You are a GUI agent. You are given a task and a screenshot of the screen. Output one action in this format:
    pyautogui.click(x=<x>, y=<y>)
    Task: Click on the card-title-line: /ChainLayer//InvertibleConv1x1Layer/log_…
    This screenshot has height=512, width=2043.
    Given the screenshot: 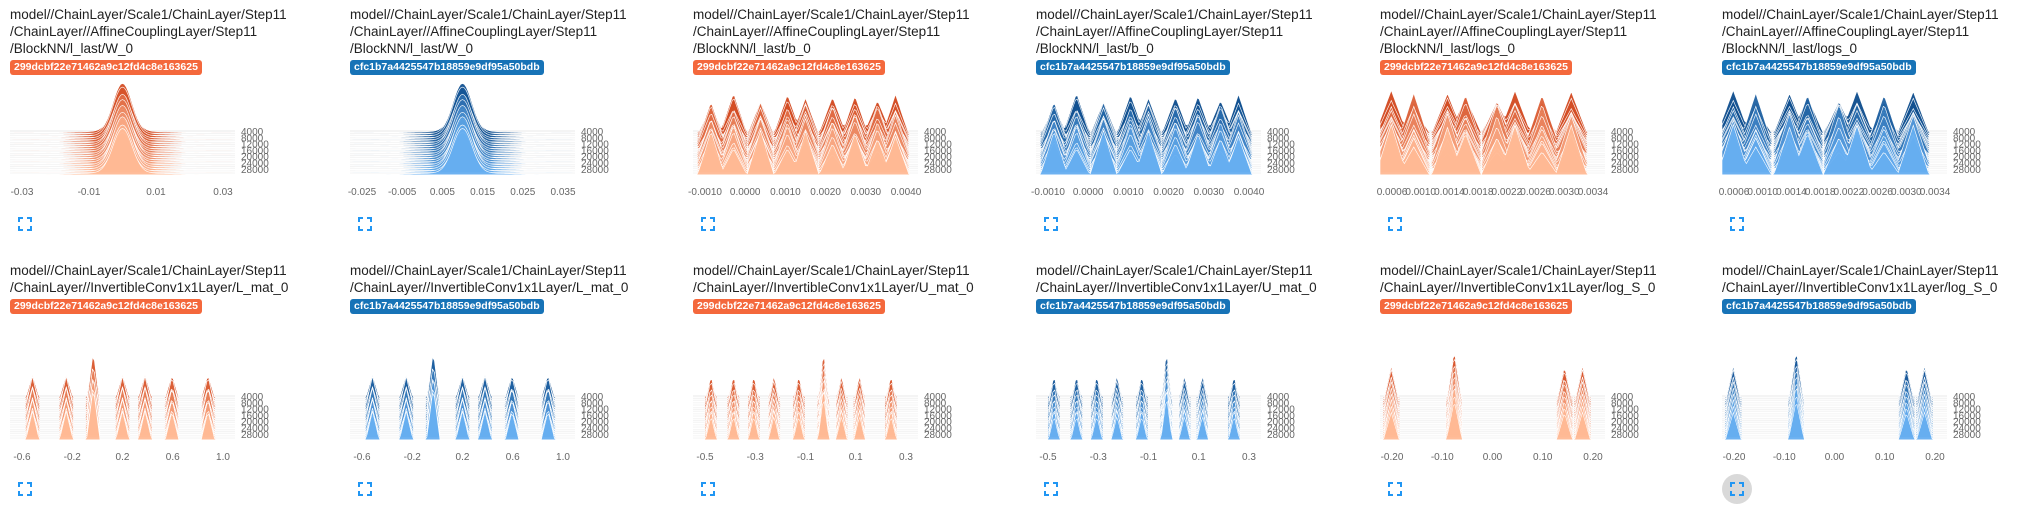 What is the action you would take?
    pyautogui.click(x=1518, y=287)
    